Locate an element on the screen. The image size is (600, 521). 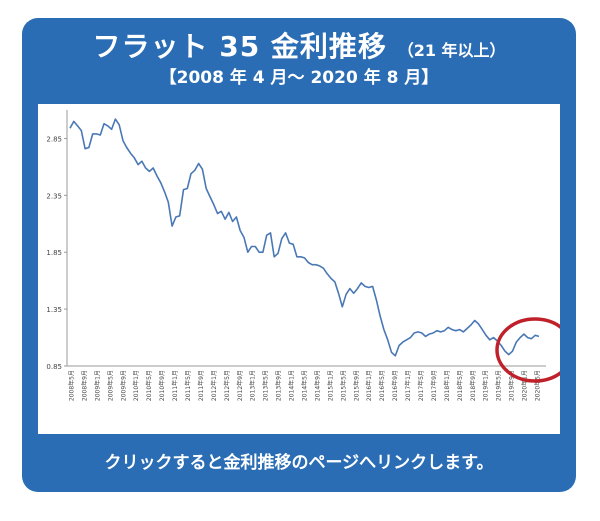
y-tick-label: 2.85 is located at coordinates (54, 139).